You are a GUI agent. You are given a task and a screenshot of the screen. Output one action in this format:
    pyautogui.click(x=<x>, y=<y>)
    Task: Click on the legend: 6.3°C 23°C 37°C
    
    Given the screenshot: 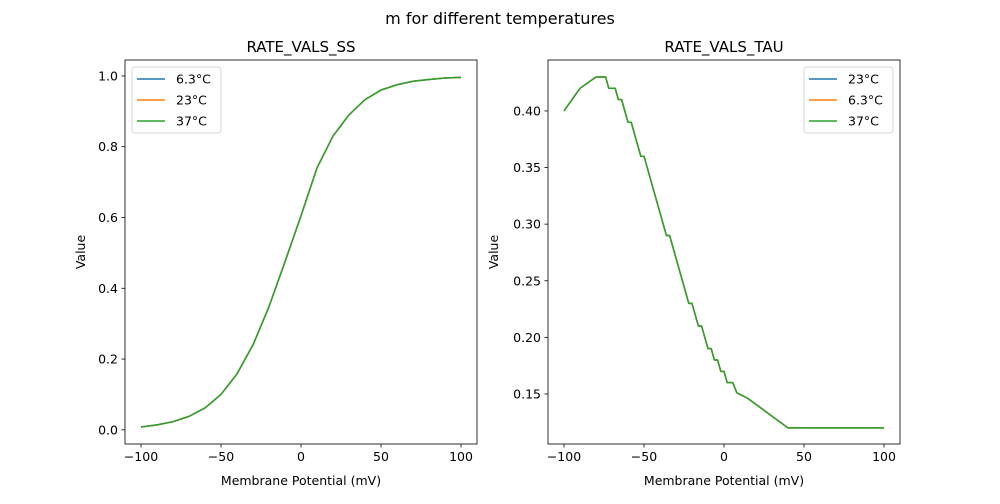 What is the action you would take?
    pyautogui.click(x=176, y=100)
    